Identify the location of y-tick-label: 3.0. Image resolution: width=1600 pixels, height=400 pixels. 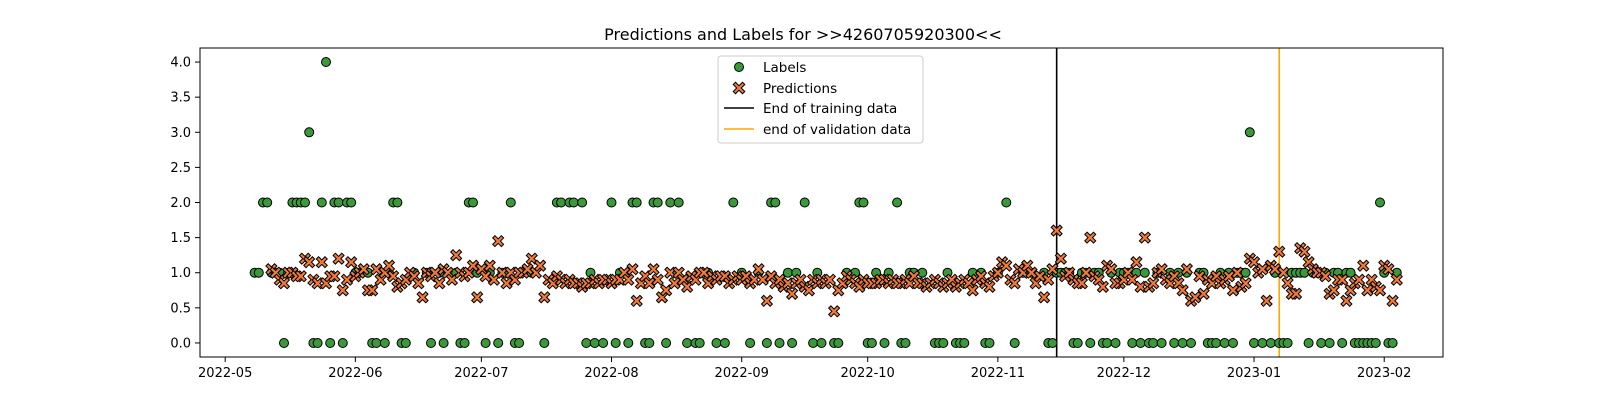
(180, 133).